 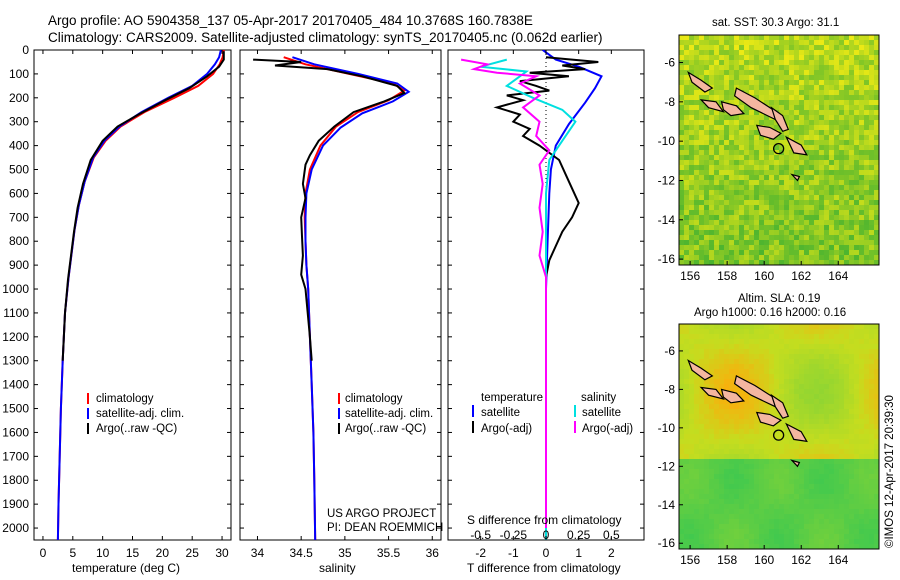 What do you see at coordinates (544, 520) in the screenshot?
I see `sdiff-xlabel: S difference from climatology` at bounding box center [544, 520].